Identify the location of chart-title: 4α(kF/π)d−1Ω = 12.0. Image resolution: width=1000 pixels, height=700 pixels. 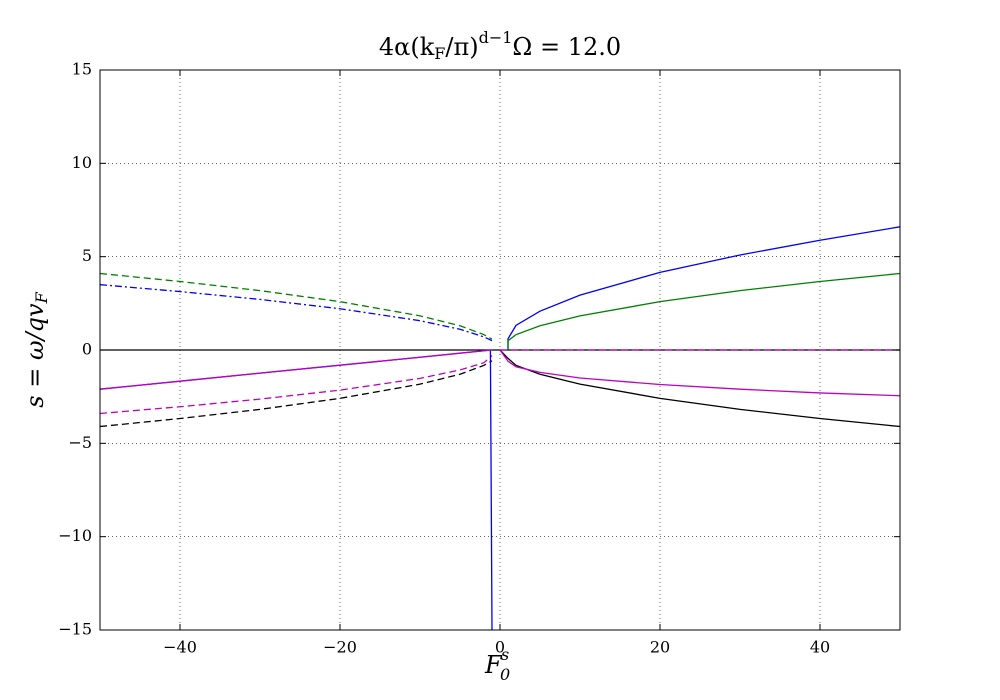
(500, 45).